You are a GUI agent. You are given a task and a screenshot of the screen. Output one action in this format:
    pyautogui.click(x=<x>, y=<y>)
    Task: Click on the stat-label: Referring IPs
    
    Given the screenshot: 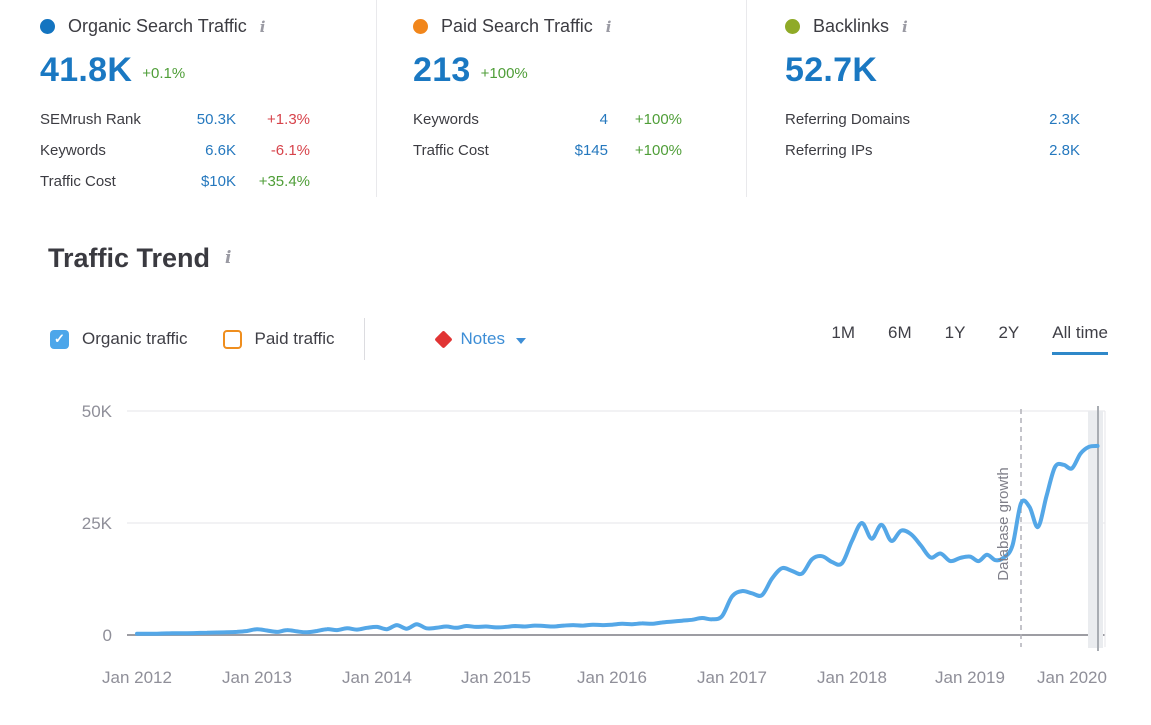 What is the action you would take?
    pyautogui.click(x=829, y=150)
    